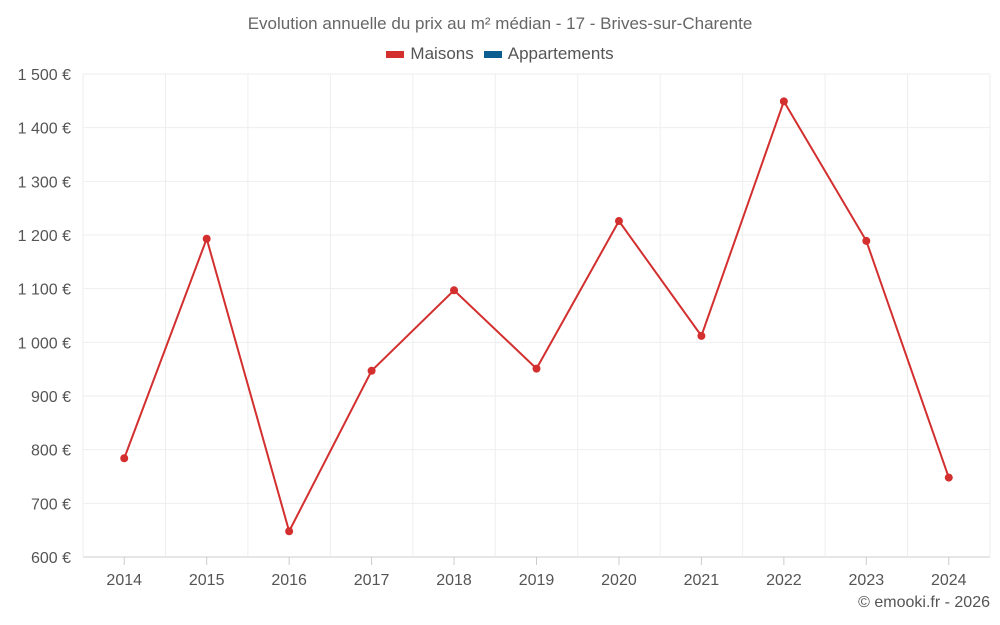 The width and height of the screenshot is (1000, 625). I want to click on legend-label-appartements: Appartements, so click(560, 53).